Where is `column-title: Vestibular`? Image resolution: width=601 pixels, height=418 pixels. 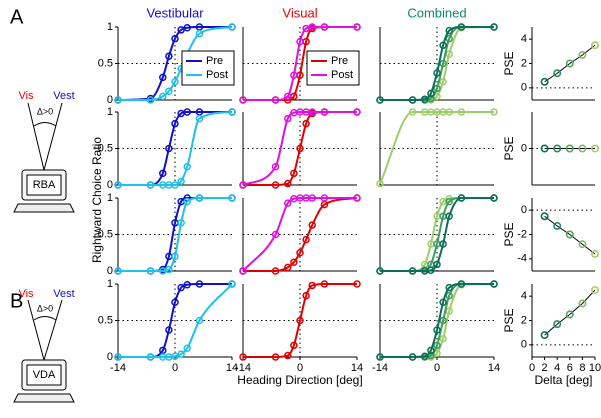 column-title: Vestibular is located at coordinates (175, 12).